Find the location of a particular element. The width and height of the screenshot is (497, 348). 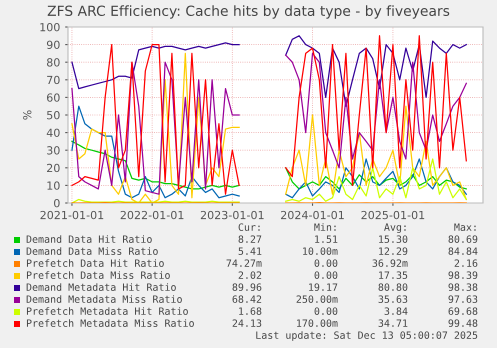

x-tick-label: 2024-01-01 is located at coordinates (312, 215).